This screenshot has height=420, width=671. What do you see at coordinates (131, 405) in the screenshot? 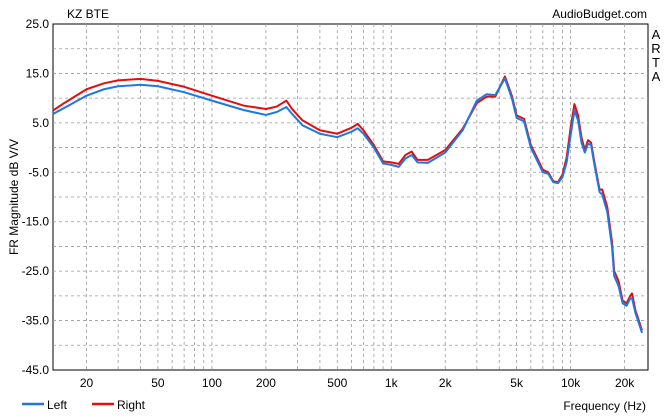
I see `legend-label-right: Right` at bounding box center [131, 405].